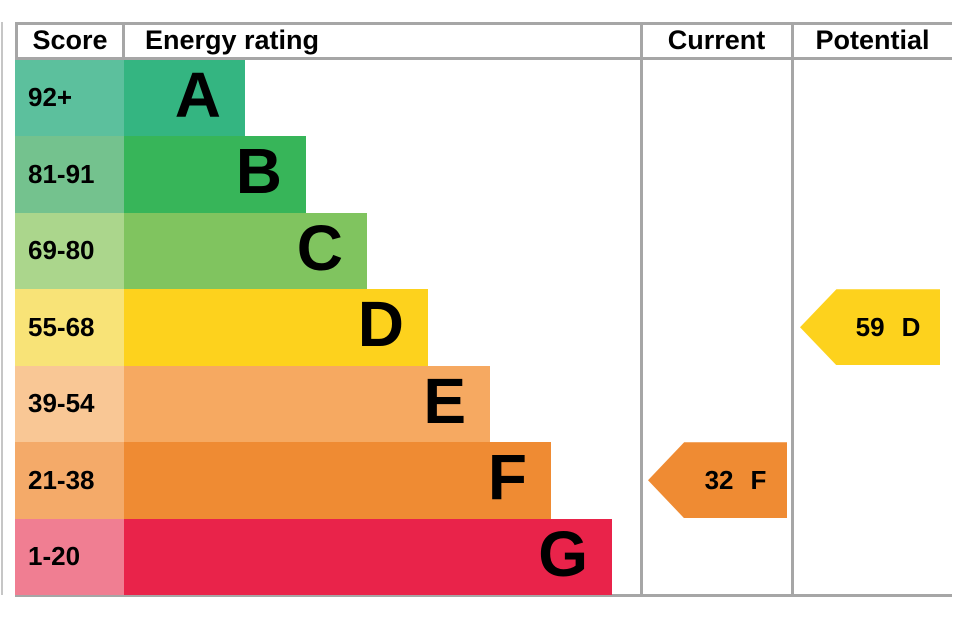 The width and height of the screenshot is (970, 633). I want to click on potential-rating-band: D, so click(911, 326).